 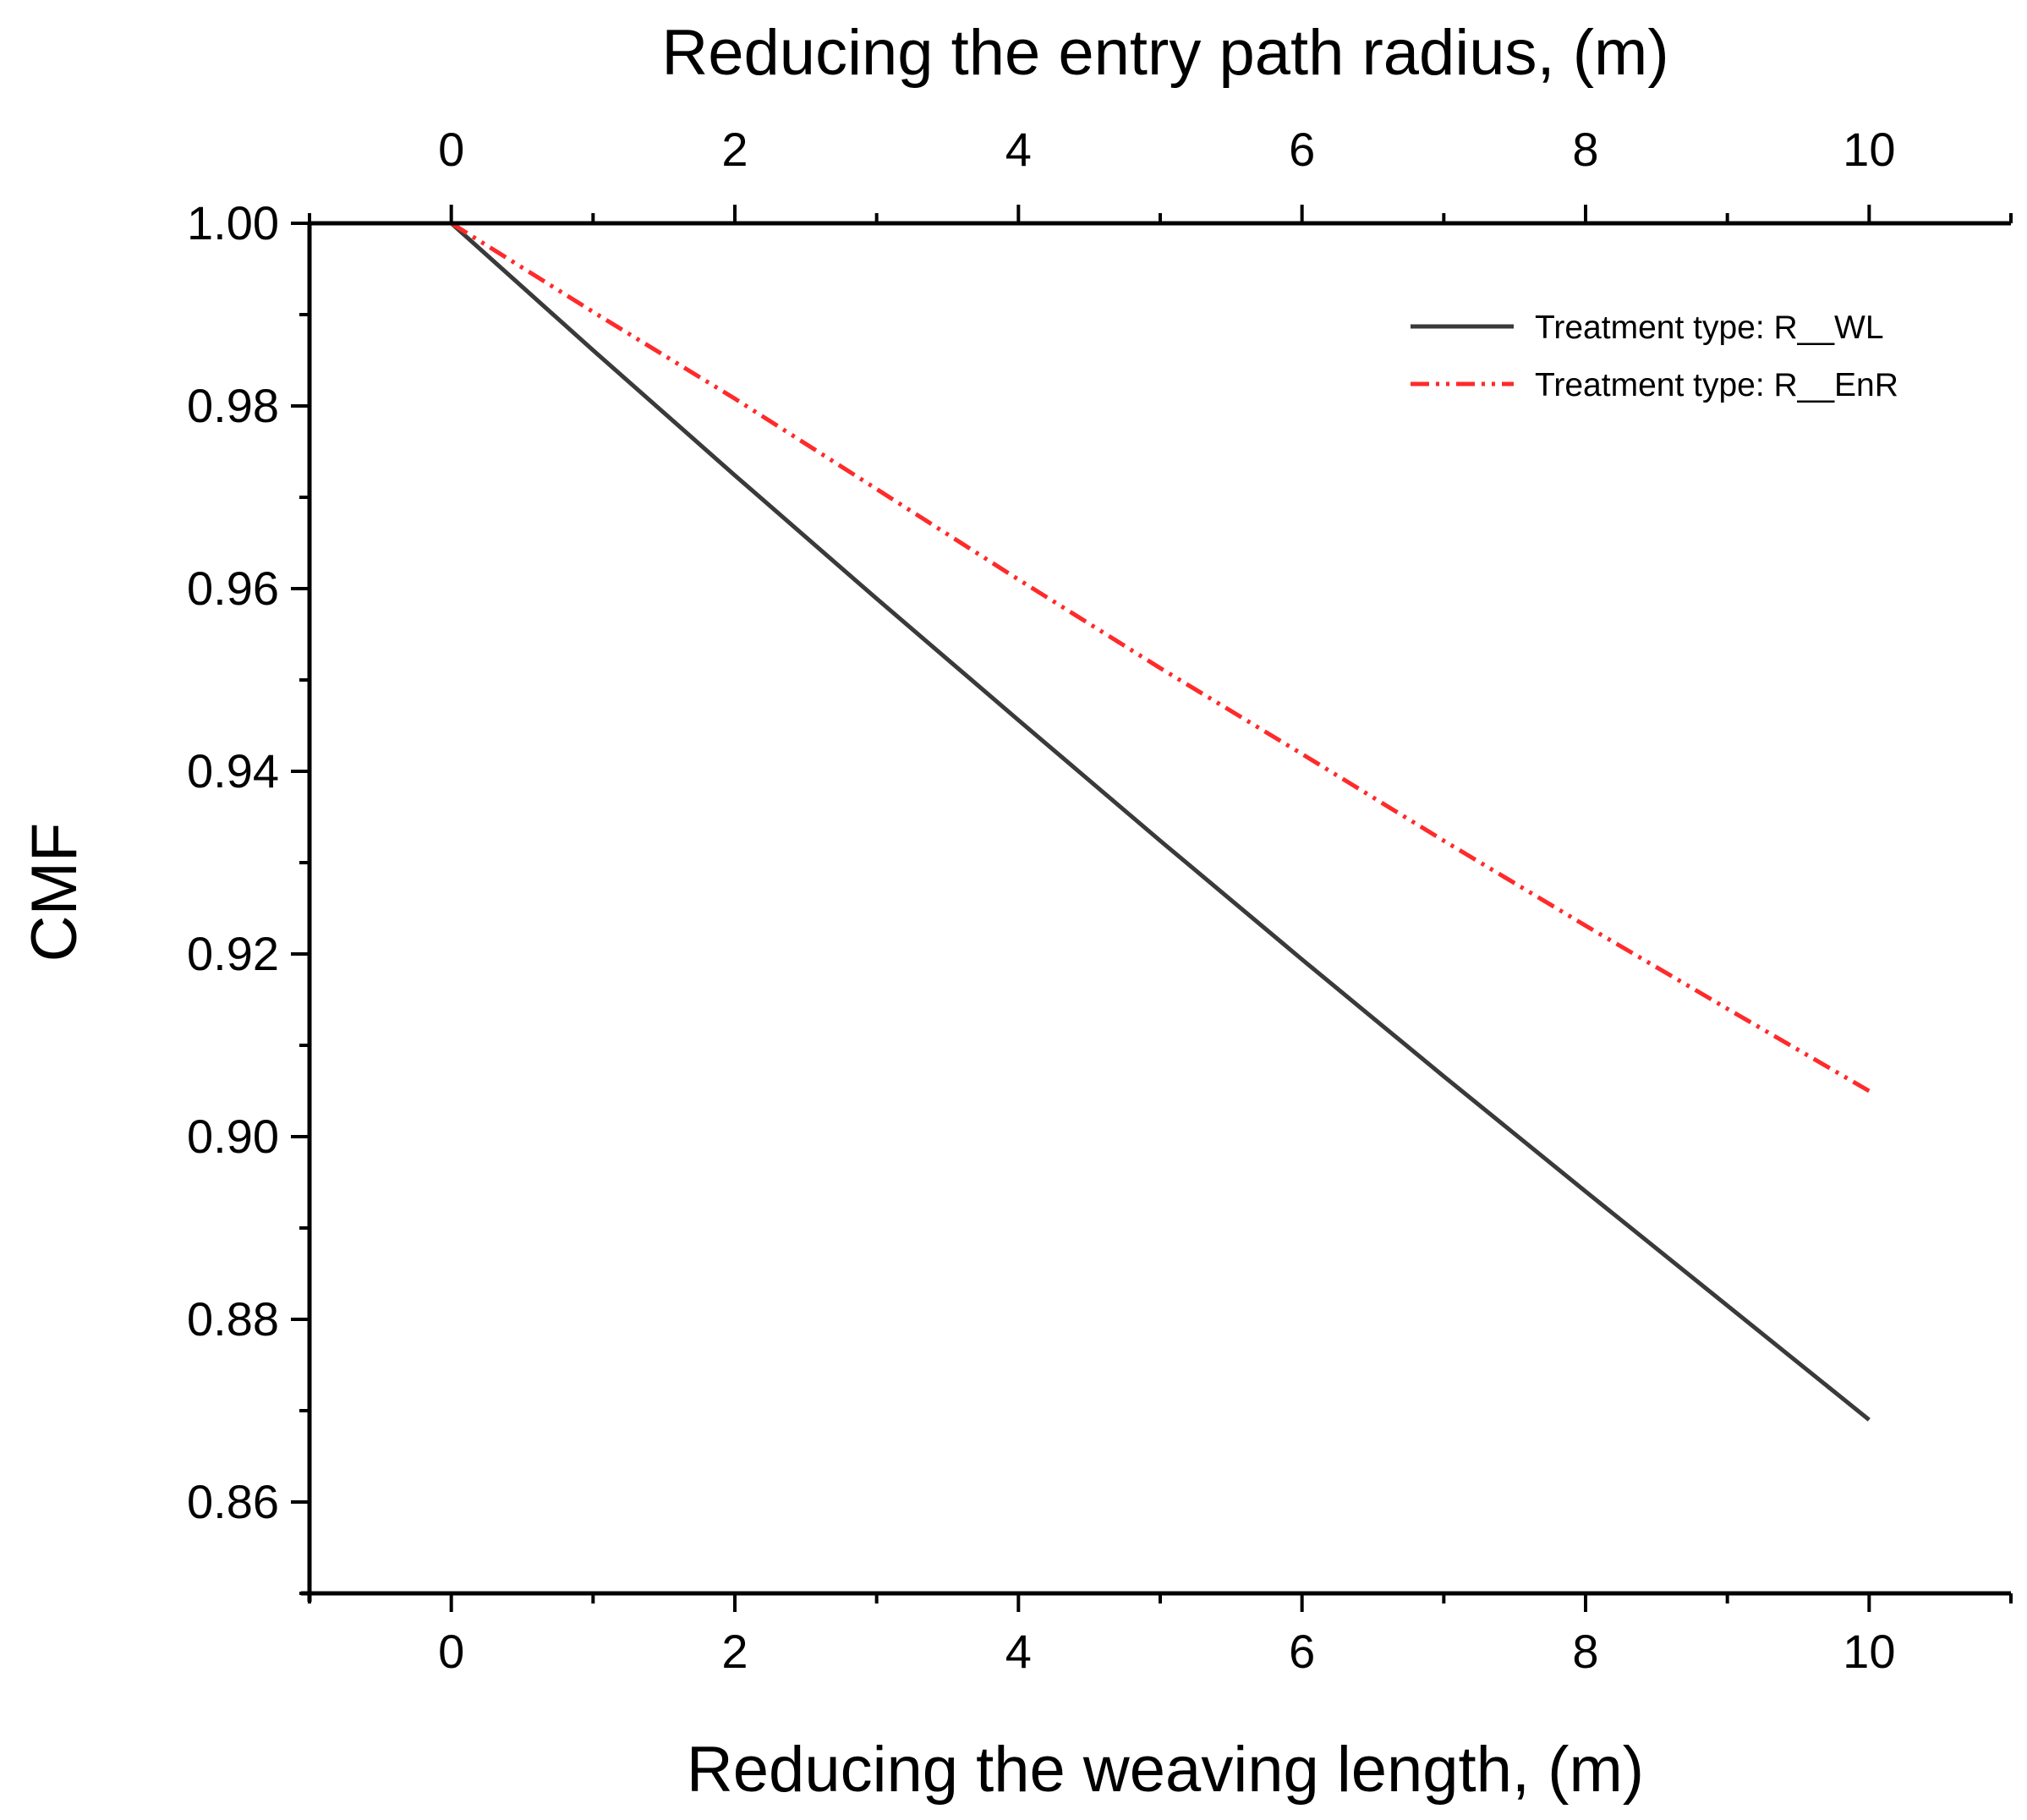 What do you see at coordinates (1302, 1651) in the screenshot?
I see `x-tick-label: 6` at bounding box center [1302, 1651].